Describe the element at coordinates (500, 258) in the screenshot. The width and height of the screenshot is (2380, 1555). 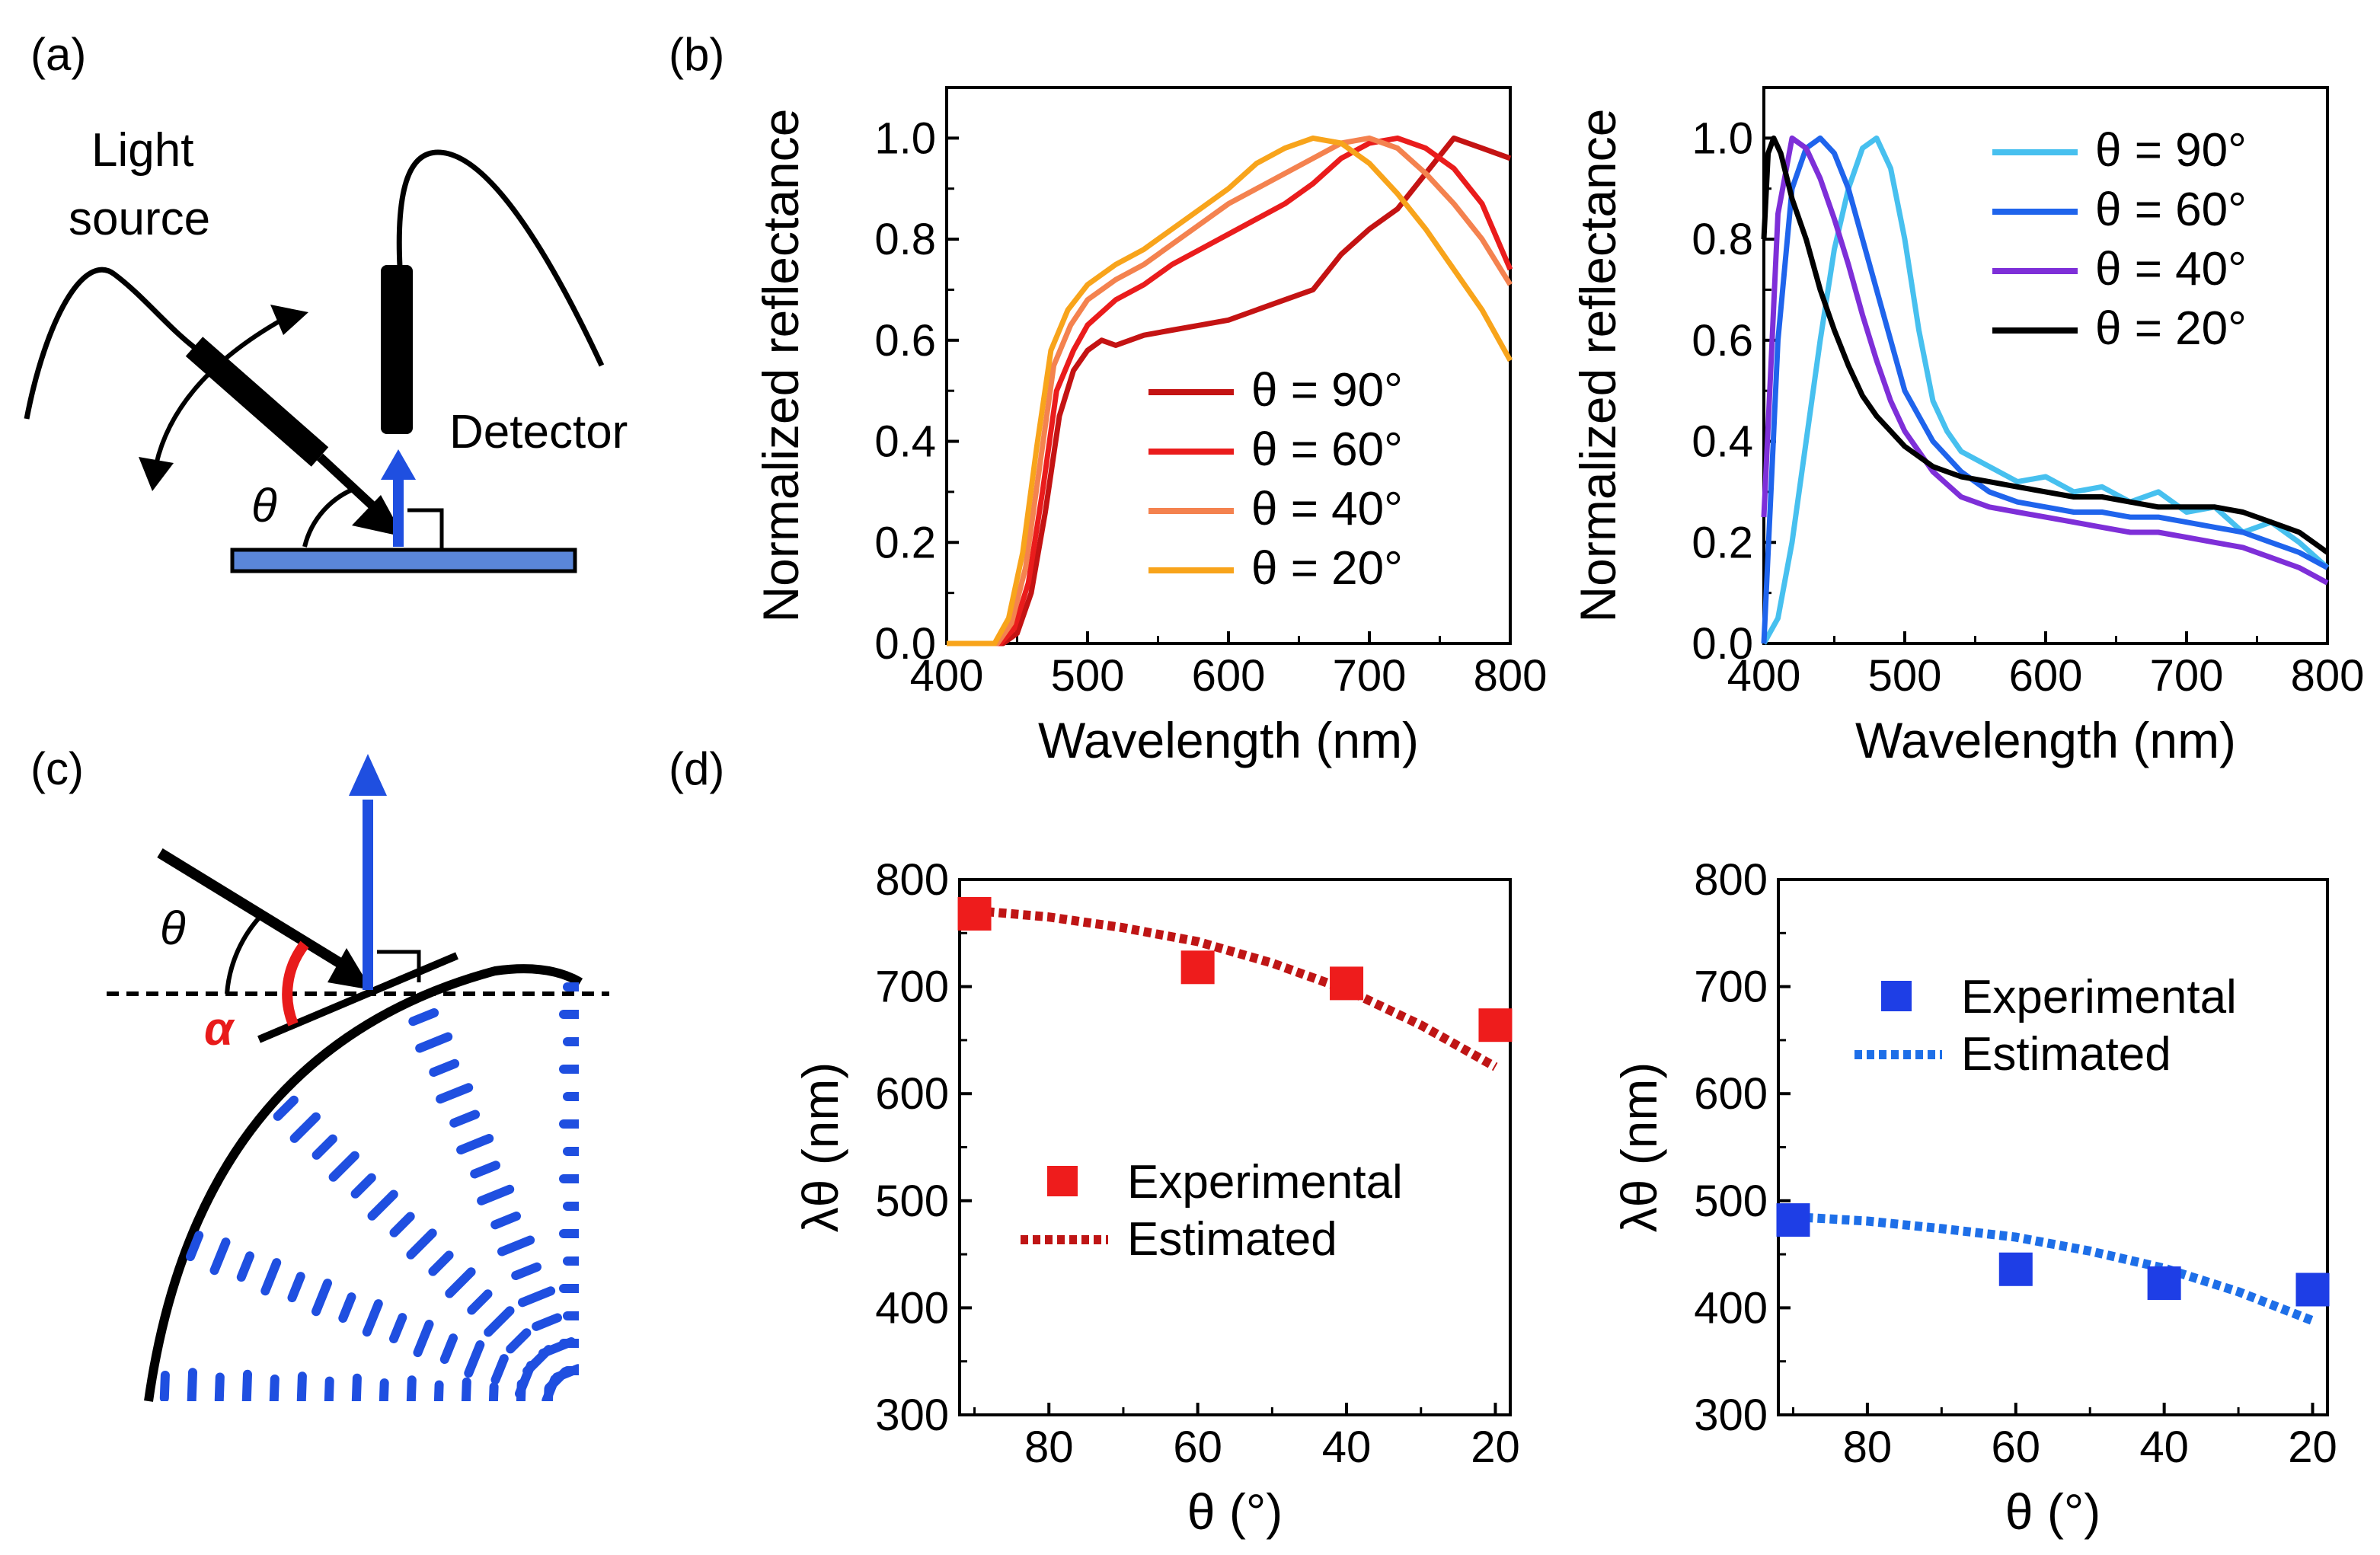
I see `detector-cable` at that location.